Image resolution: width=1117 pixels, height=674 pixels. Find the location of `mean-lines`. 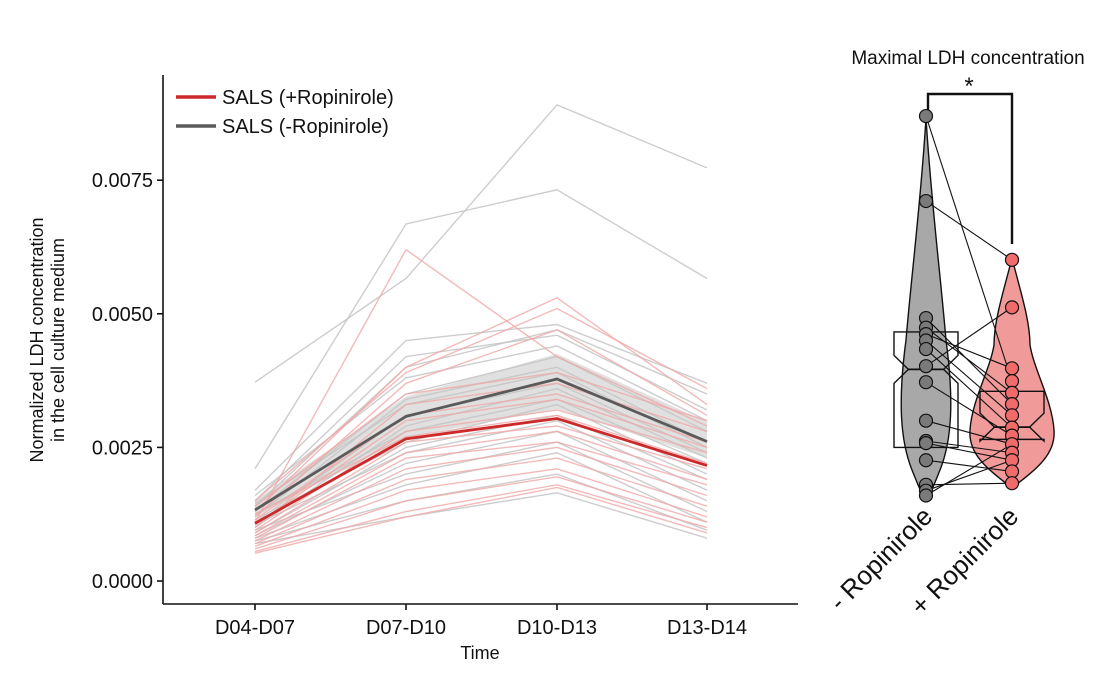

mean-lines is located at coordinates (481, 451).